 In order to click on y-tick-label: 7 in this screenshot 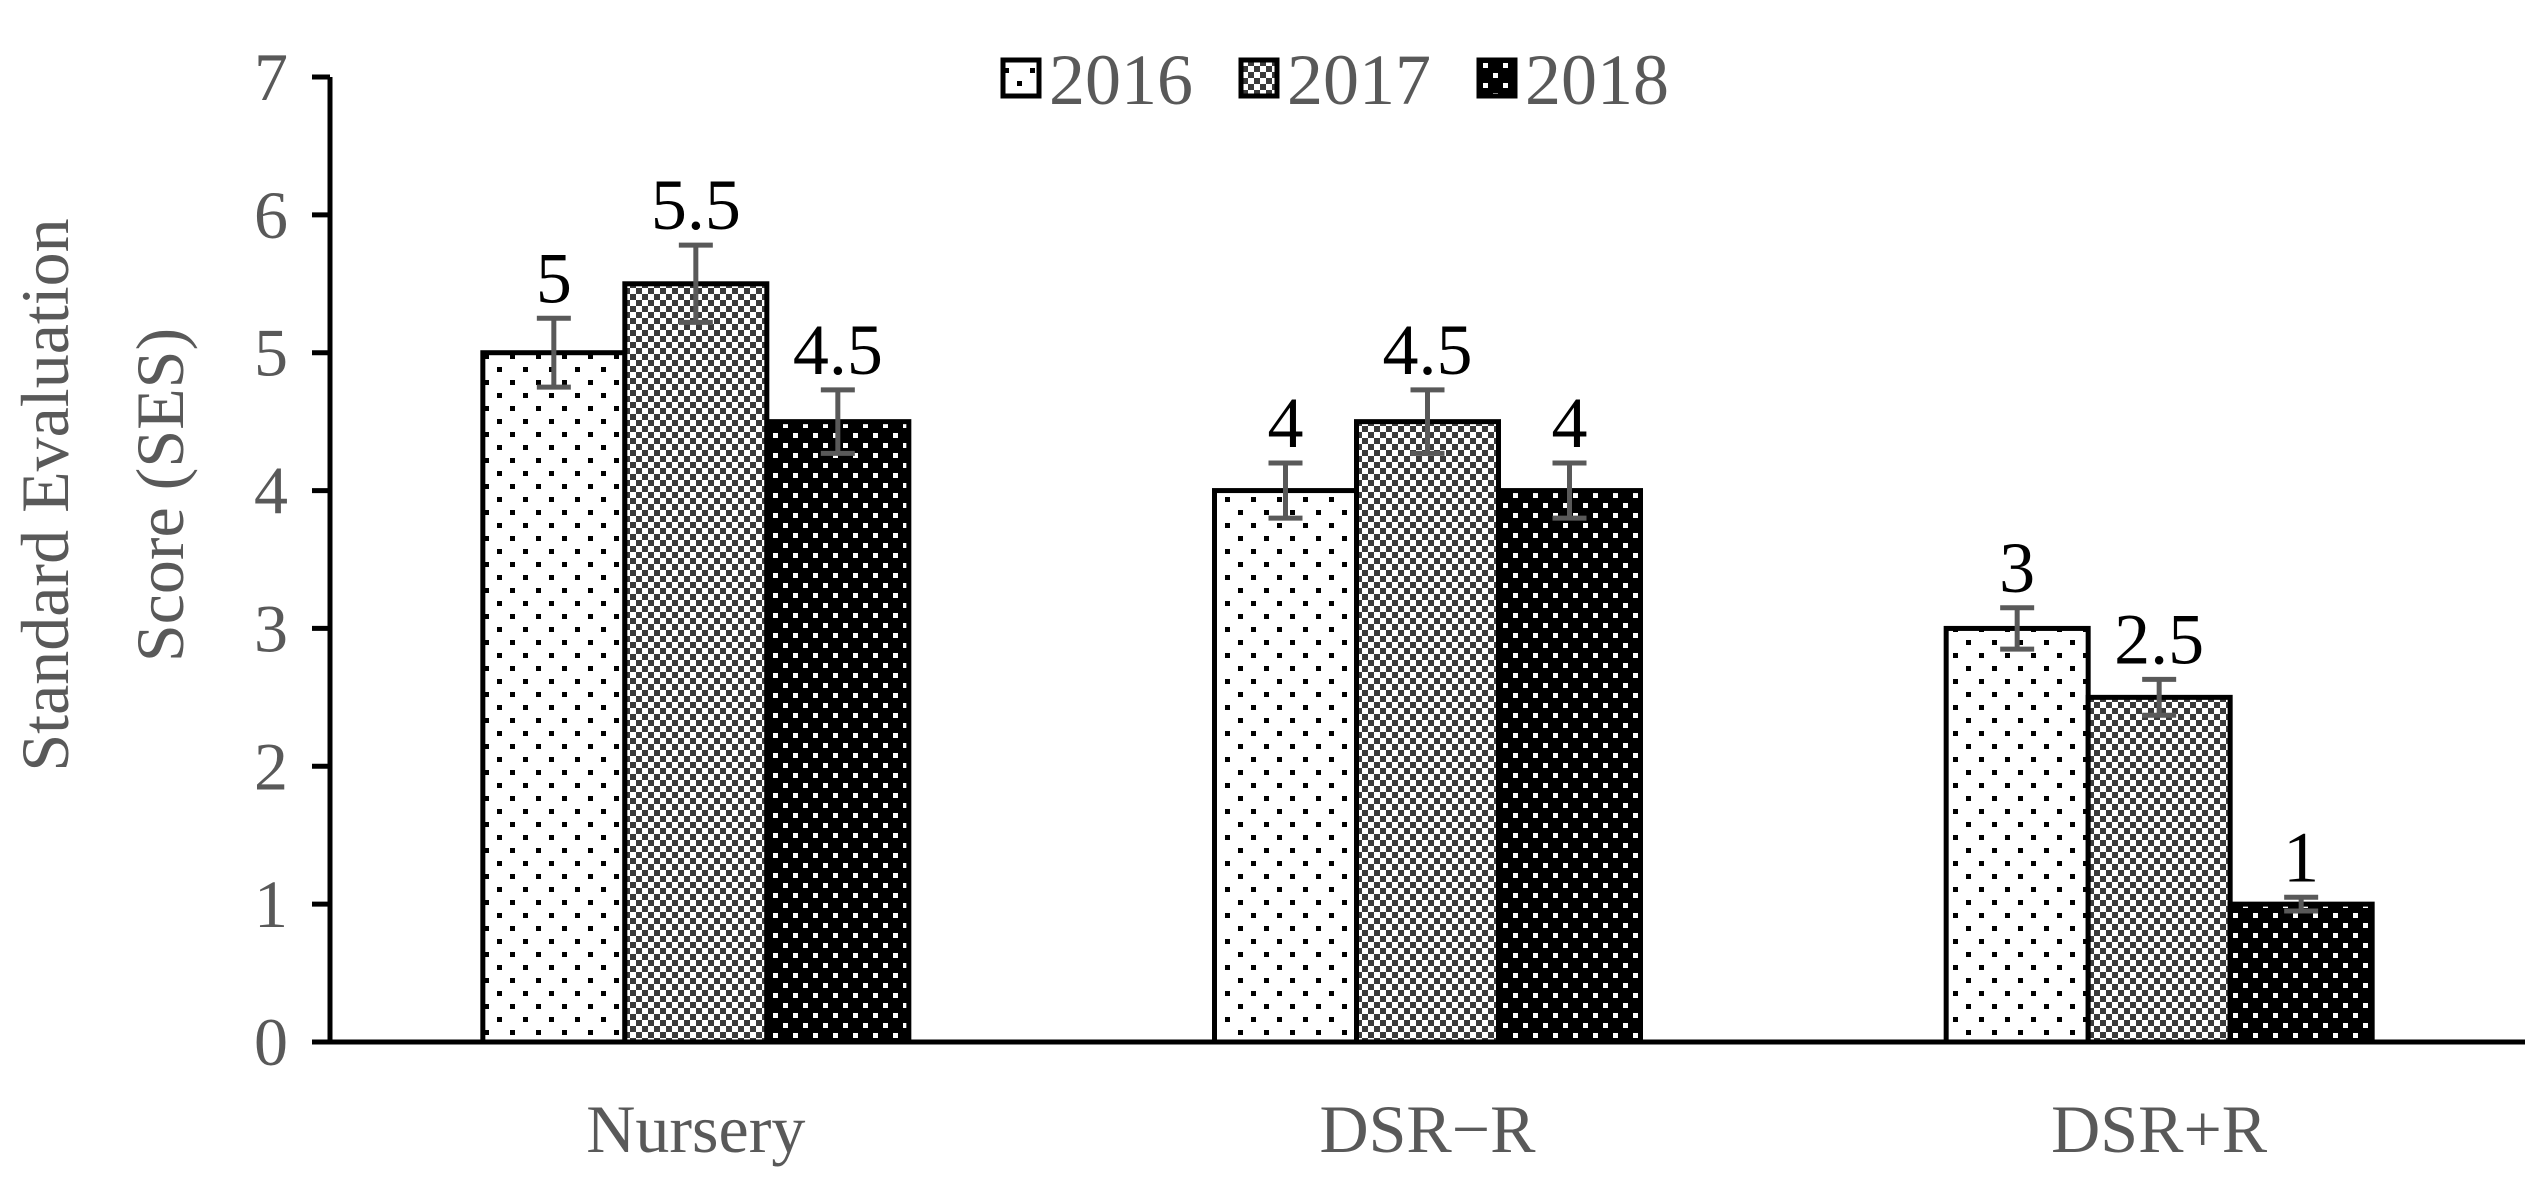, I will do `click(271, 77)`.